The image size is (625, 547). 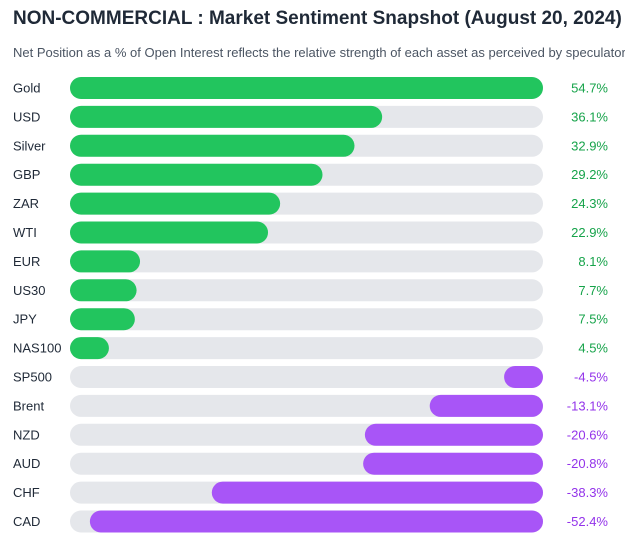 I want to click on bar-cad, so click(x=316, y=521).